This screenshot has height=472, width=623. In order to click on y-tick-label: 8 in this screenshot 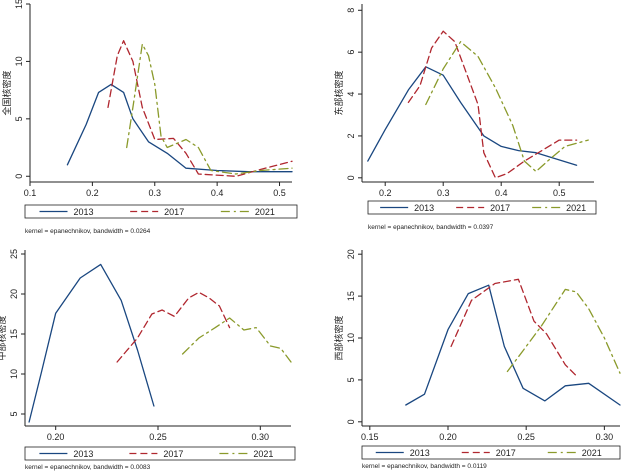, I will do `click(351, 10)`.